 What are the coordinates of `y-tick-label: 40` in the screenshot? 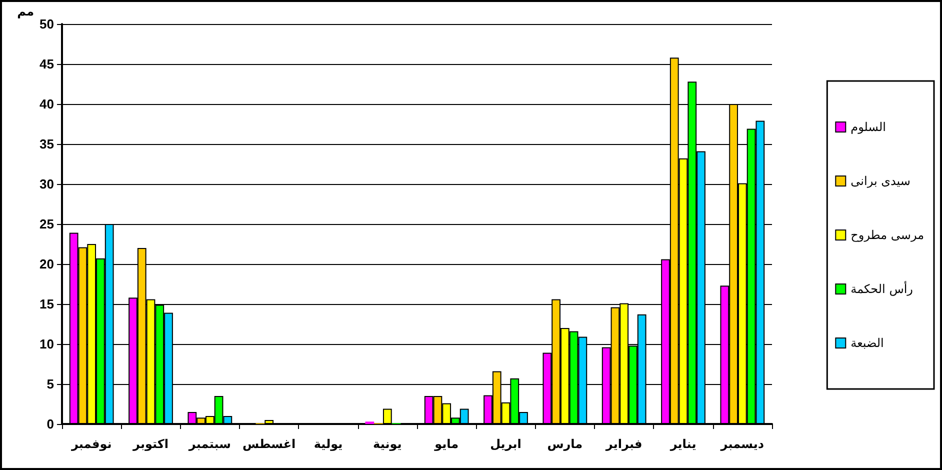 It's located at (47, 104).